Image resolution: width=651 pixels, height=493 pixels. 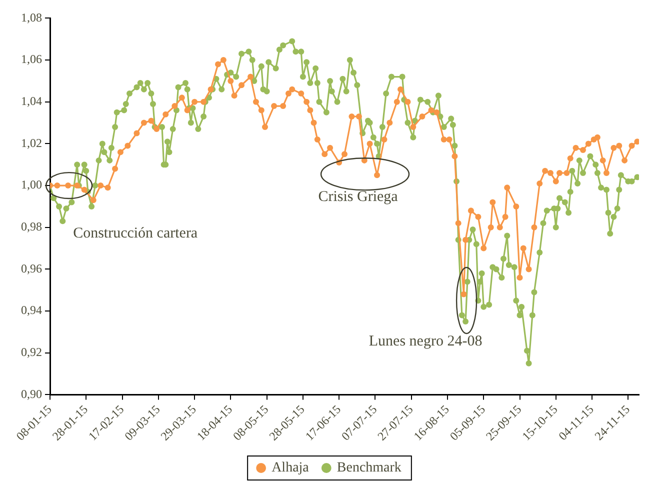 I want to click on y-tick-label: 1,04, so click(x=31, y=101).